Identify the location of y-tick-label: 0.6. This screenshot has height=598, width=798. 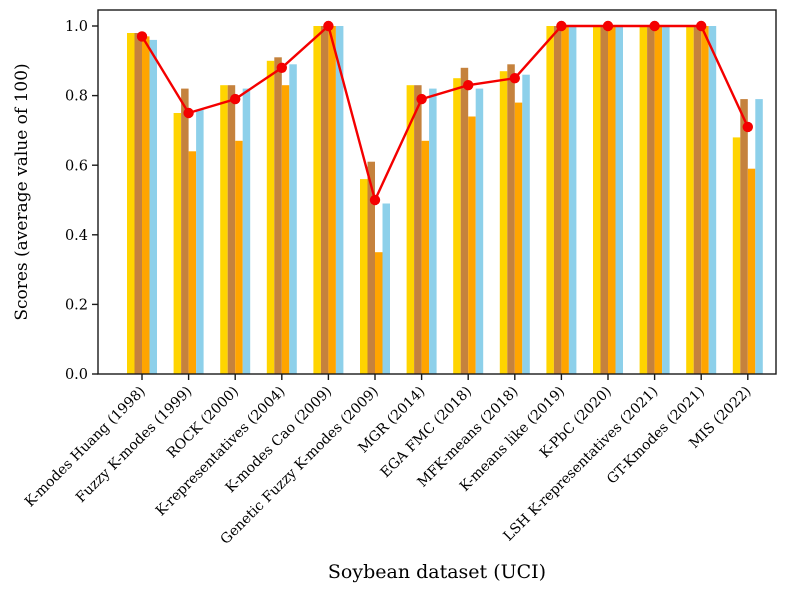
(76, 166).